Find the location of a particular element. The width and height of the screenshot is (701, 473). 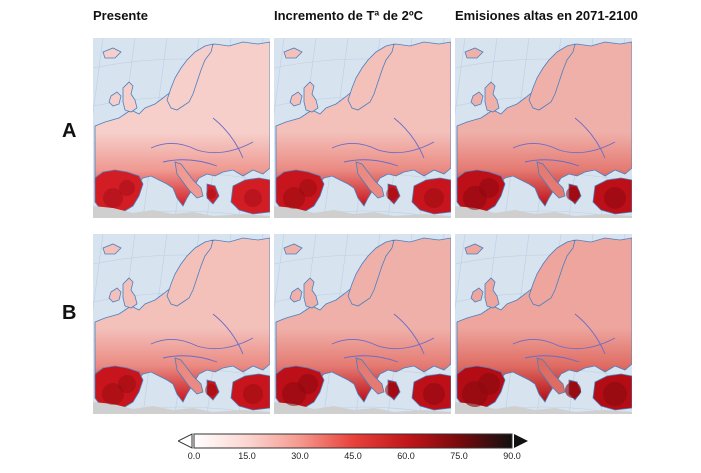

colorbar-tick: 30.0 is located at coordinates (300, 456).